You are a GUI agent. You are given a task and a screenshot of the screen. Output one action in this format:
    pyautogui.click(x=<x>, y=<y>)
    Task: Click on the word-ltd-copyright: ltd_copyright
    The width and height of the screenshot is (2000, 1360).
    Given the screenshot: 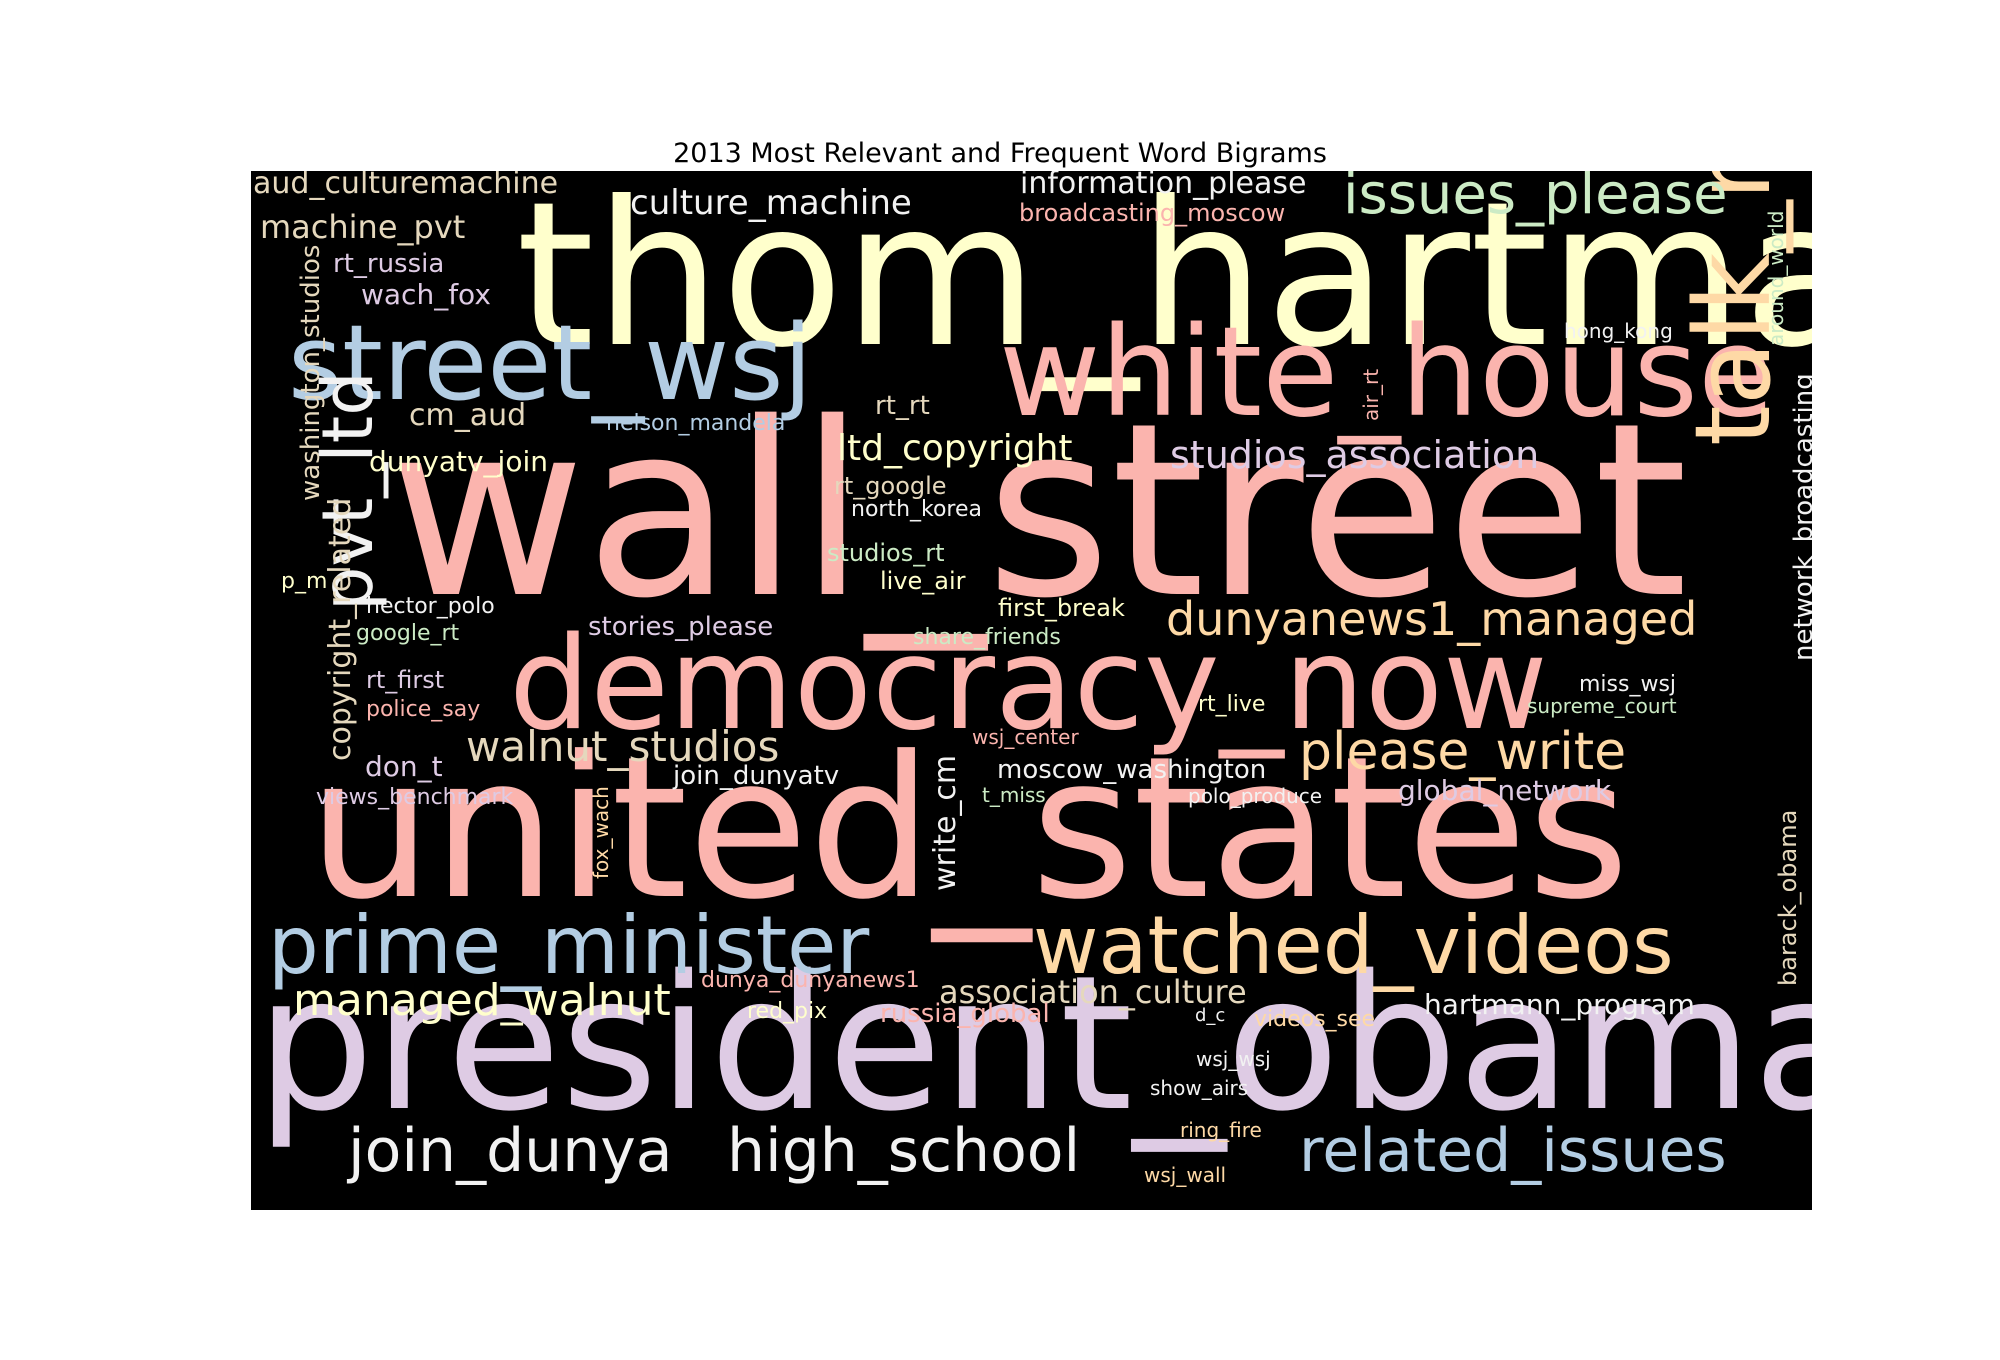 What is the action you would take?
    pyautogui.click(x=955, y=448)
    